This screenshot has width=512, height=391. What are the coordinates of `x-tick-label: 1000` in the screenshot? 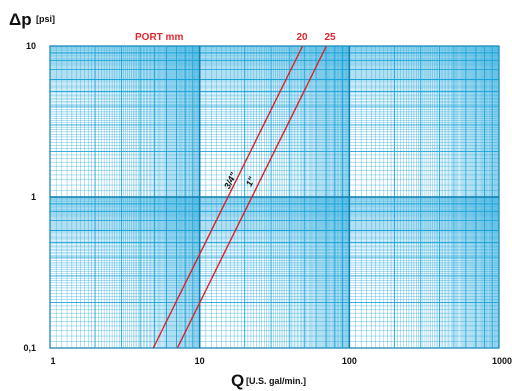 It's located at (502, 361).